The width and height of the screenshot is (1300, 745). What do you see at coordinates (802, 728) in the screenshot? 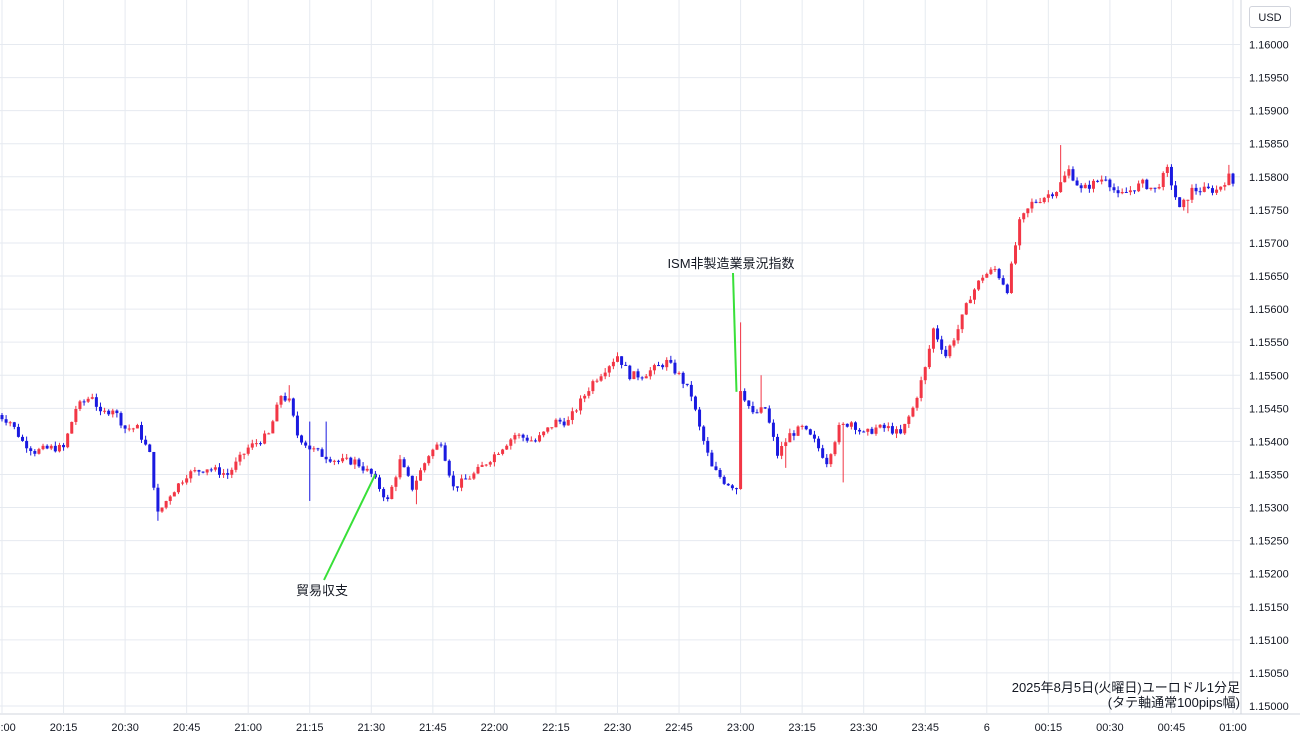
I see `x-tick-label: 23:15` at bounding box center [802, 728].